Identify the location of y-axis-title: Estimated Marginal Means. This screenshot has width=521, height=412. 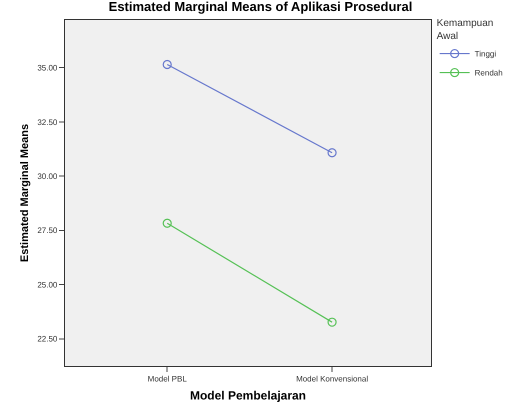
(25, 193).